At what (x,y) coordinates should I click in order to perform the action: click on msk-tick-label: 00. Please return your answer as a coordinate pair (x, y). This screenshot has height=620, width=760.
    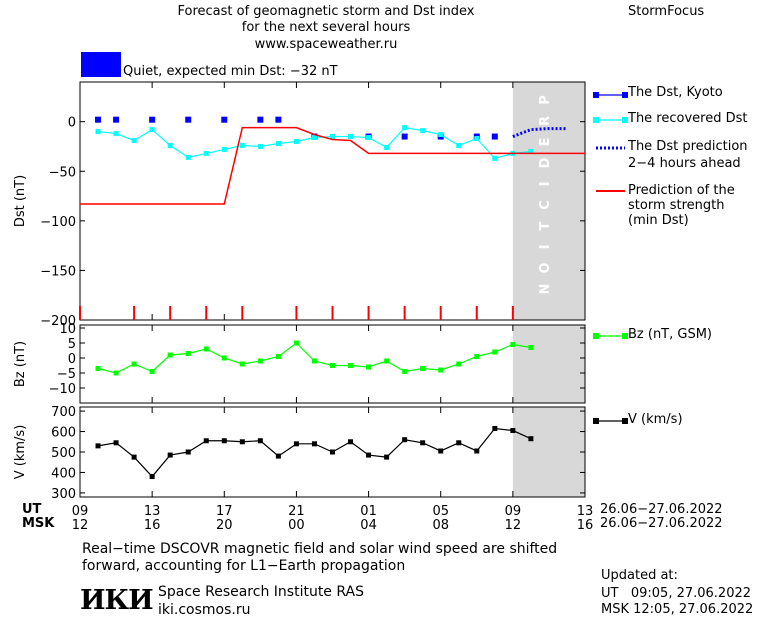
    Looking at the image, I should click on (296, 525).